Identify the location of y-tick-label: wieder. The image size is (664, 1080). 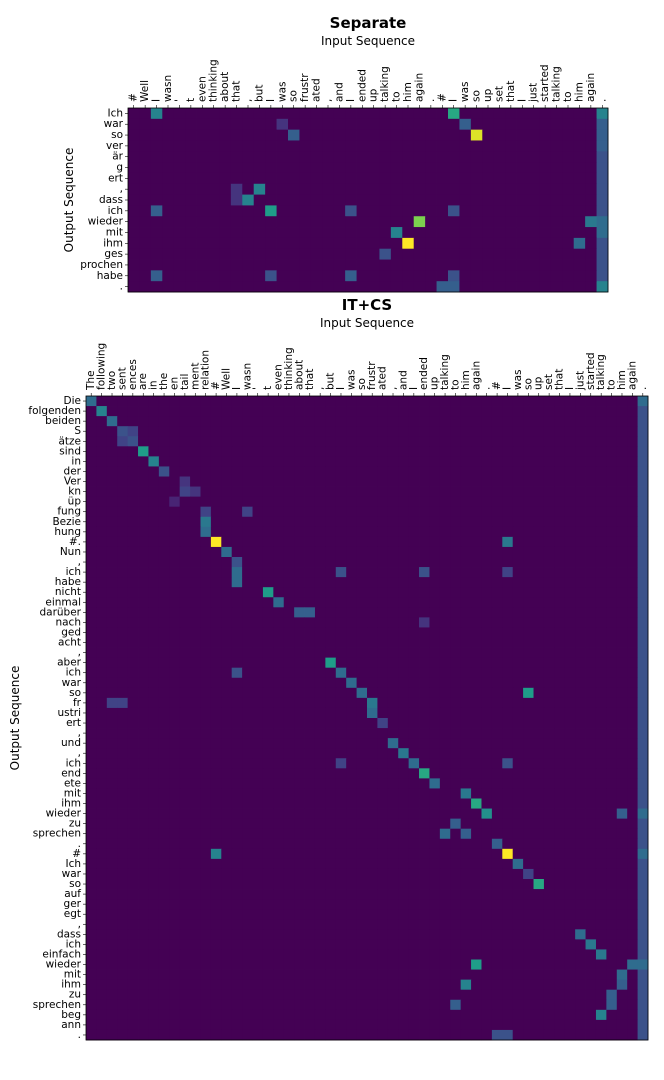
(106, 222).